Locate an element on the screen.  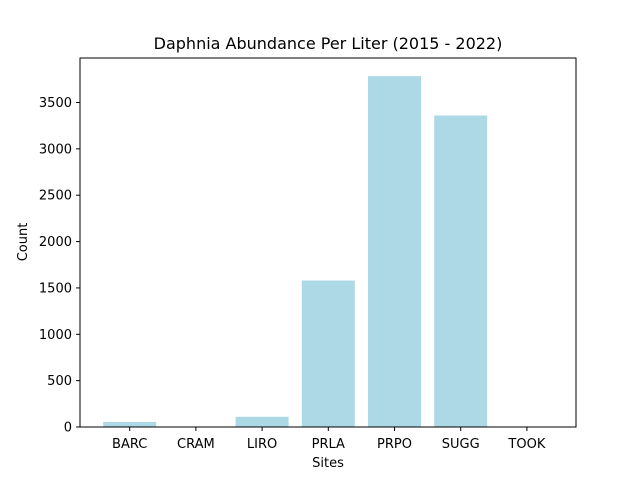
bar-prpo is located at coordinates (394, 251).